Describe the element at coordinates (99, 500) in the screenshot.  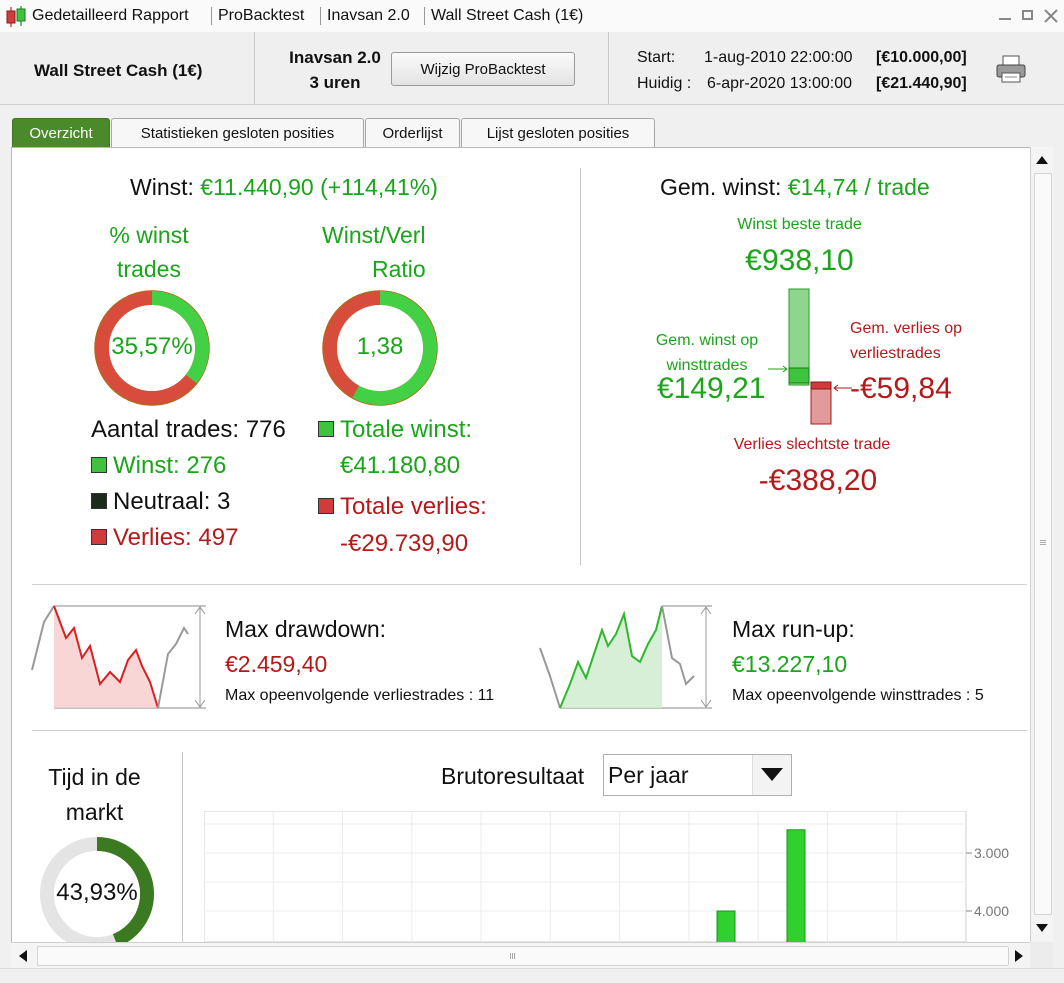
I see `black-square-icon` at that location.